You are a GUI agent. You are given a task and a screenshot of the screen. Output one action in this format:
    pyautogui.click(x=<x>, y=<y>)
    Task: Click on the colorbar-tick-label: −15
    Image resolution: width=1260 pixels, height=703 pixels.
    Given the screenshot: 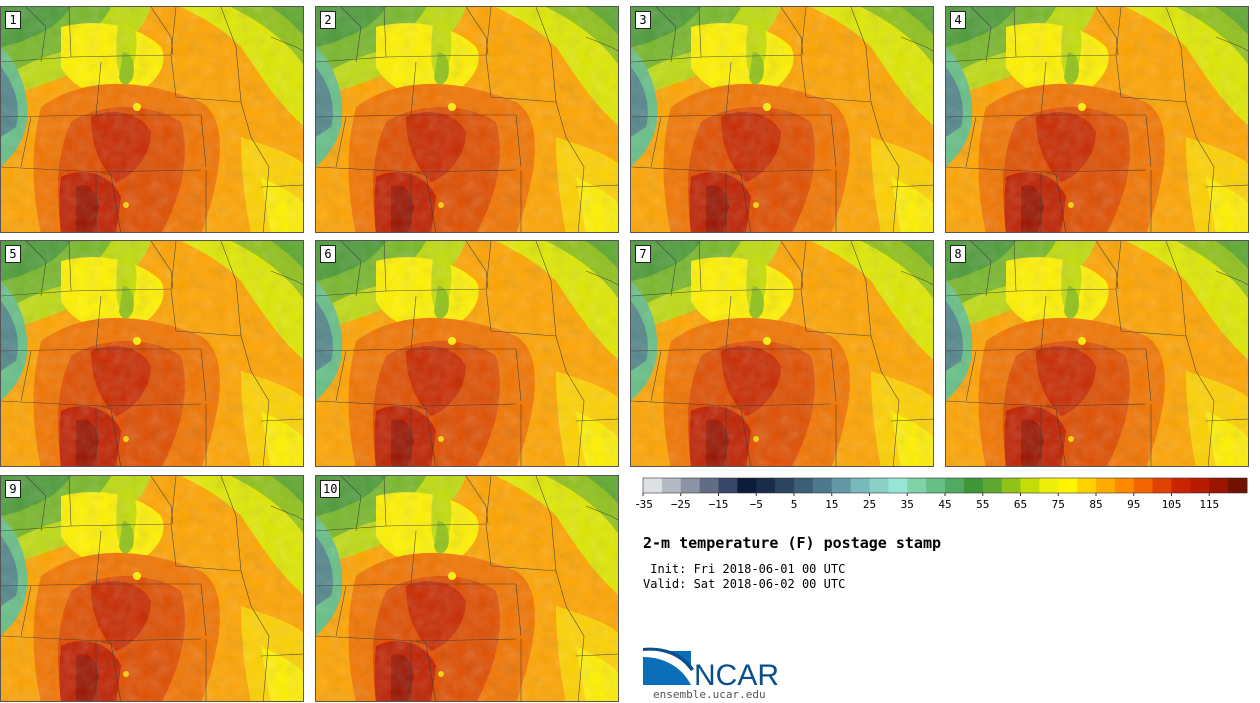 What is the action you would take?
    pyautogui.click(x=719, y=504)
    